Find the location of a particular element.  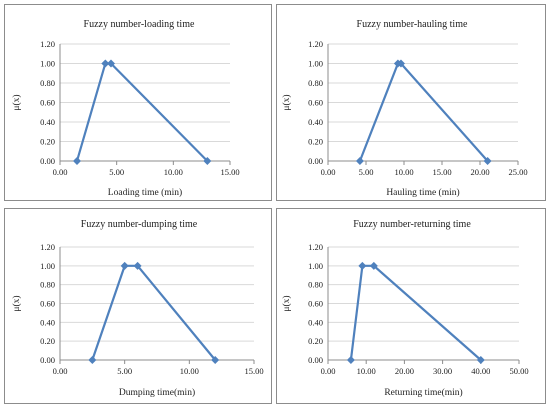

chart-title: Fuzzy number-dumping time is located at coordinates (139, 224).